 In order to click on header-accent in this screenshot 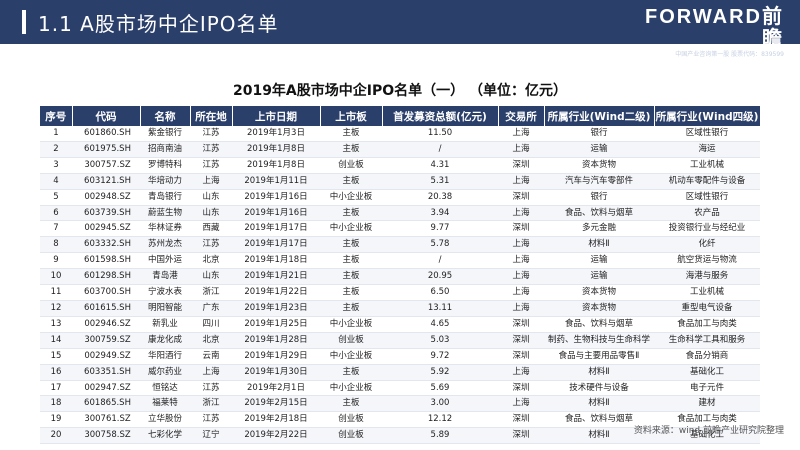, I will do `click(24, 22)`.